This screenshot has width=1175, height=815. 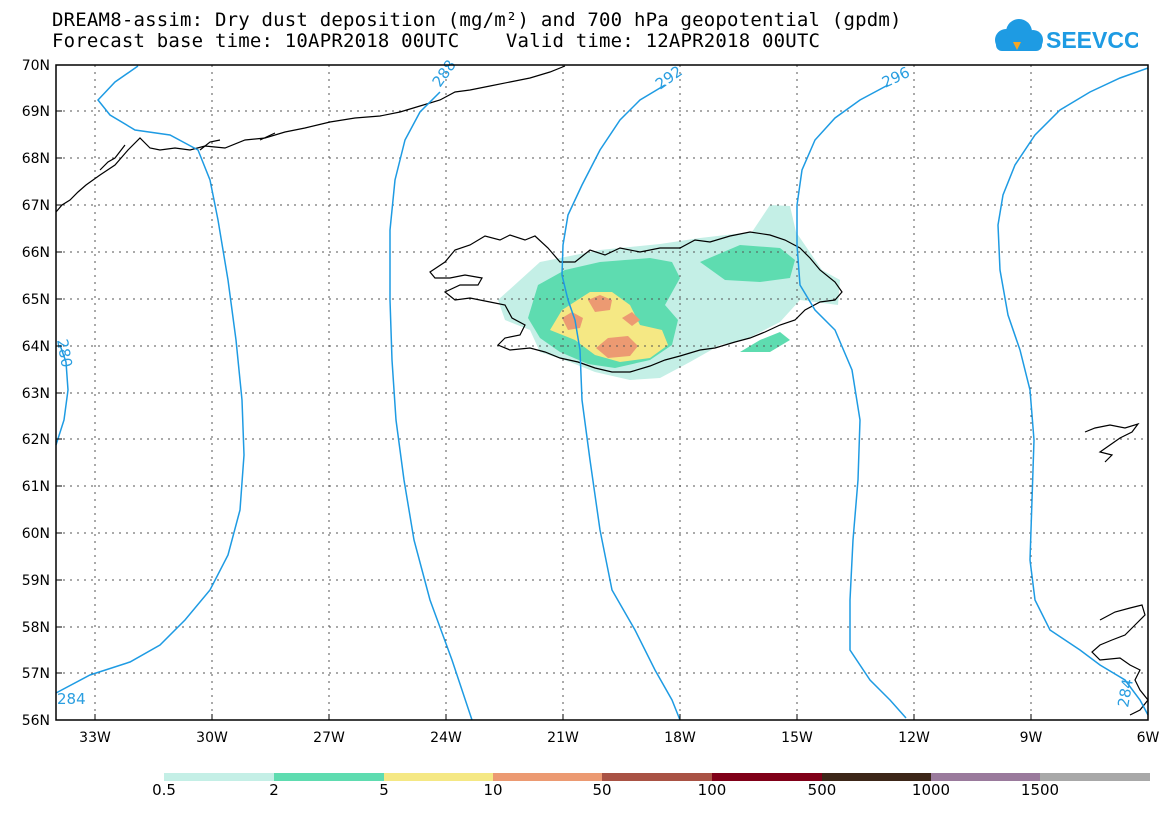 What do you see at coordinates (563, 738) in the screenshot?
I see `lon-label: 21W` at bounding box center [563, 738].